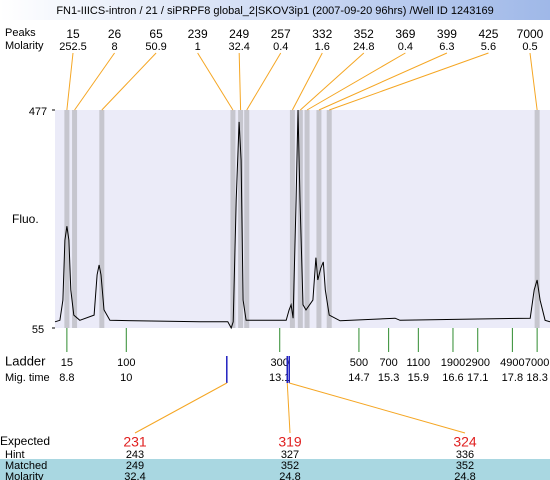 The image size is (550, 480). I want to click on hint-value: 336, so click(465, 455).